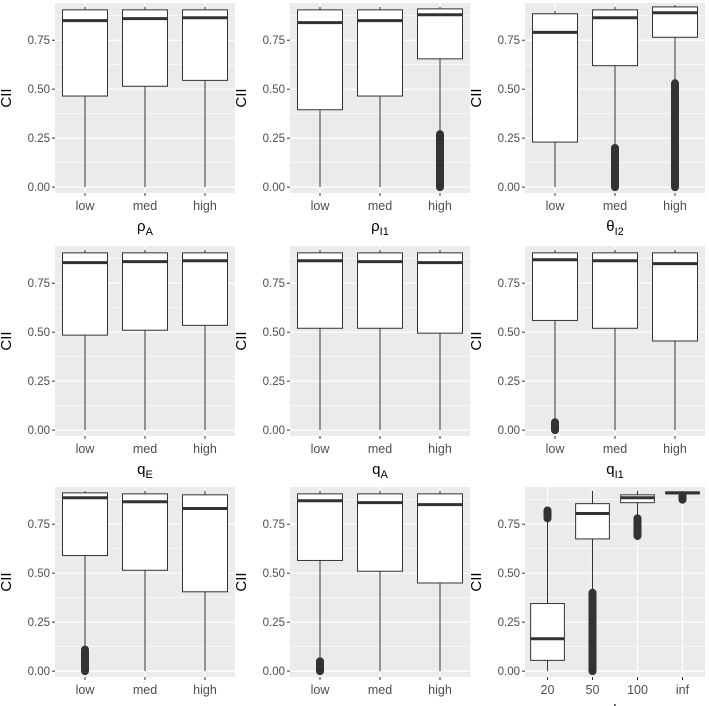 Image resolution: width=709 pixels, height=706 pixels. I want to click on x-axis-title: qI2, so click(145, 704).